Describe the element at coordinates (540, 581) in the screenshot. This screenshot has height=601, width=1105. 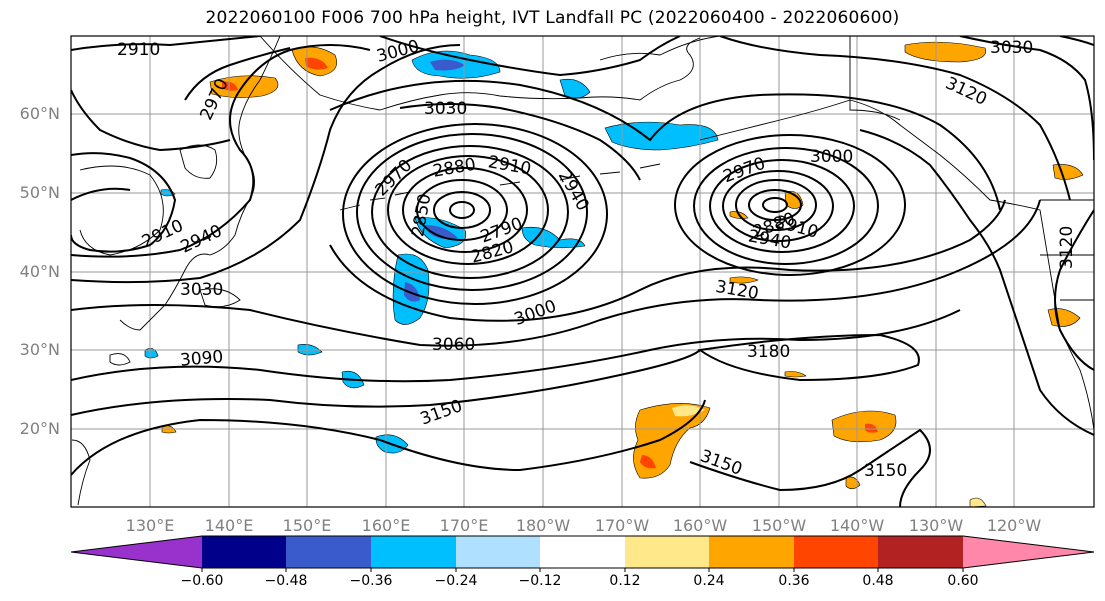
I see `colorbar-tick-label: −0.12` at that location.